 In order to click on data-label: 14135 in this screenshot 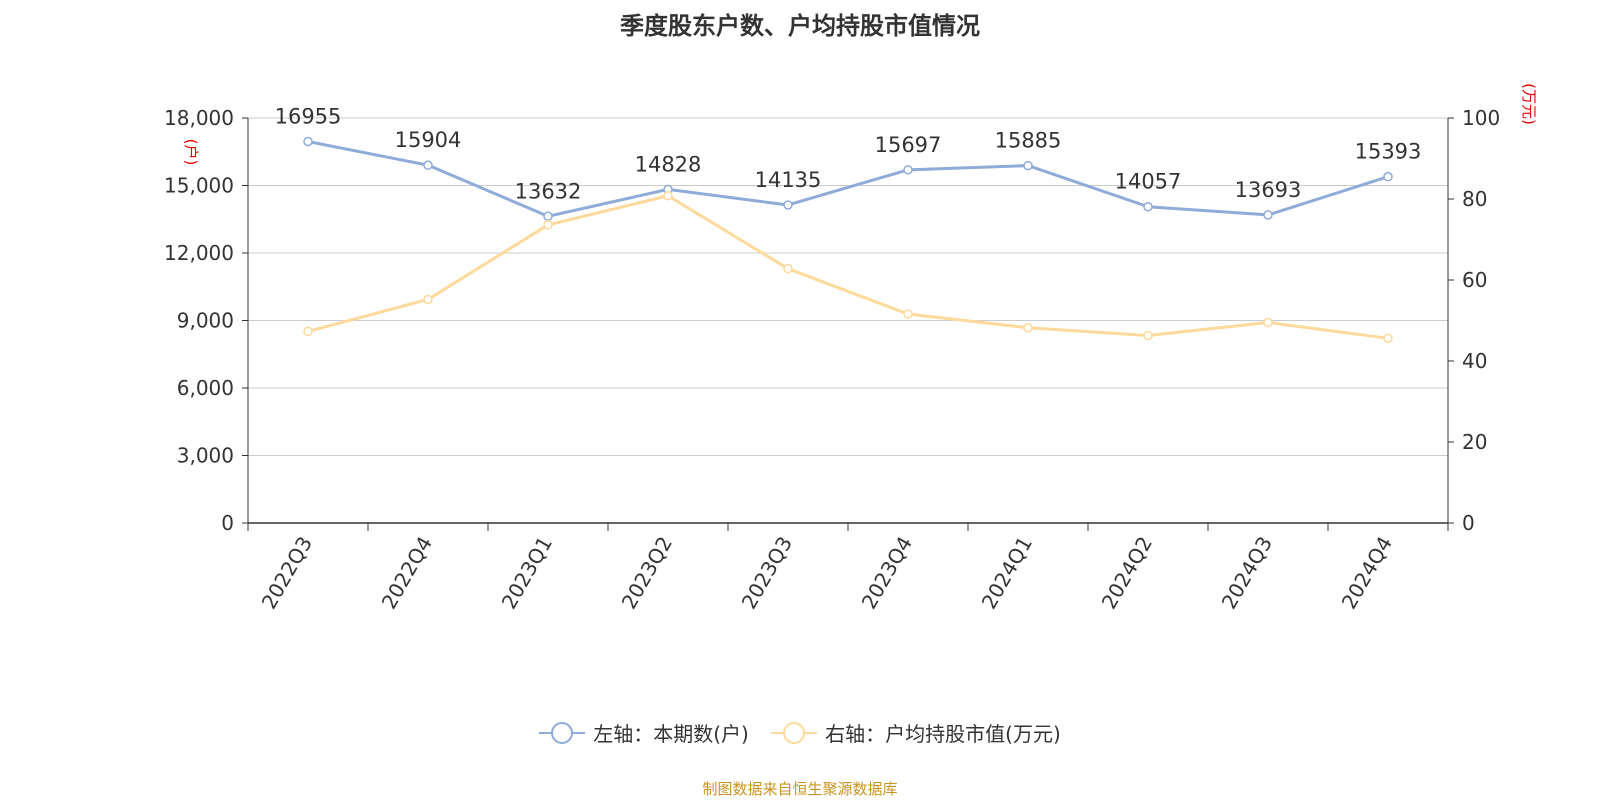, I will do `click(788, 180)`.